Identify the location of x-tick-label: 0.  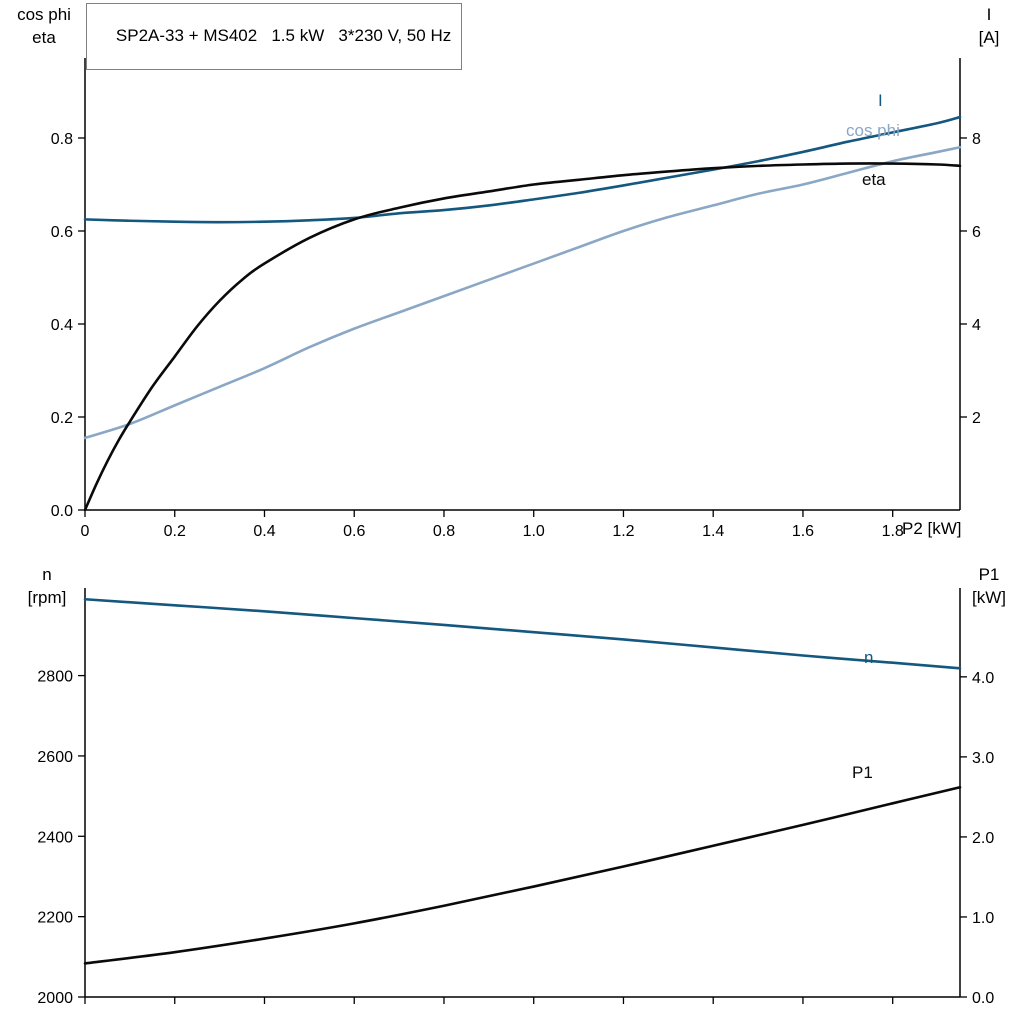
(85, 531).